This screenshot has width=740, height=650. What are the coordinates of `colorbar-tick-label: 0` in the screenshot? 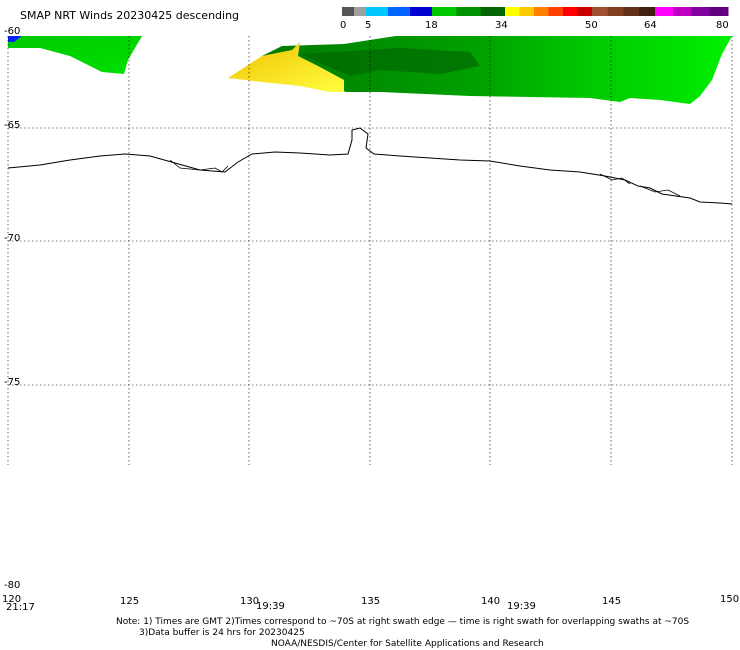 It's located at (343, 25).